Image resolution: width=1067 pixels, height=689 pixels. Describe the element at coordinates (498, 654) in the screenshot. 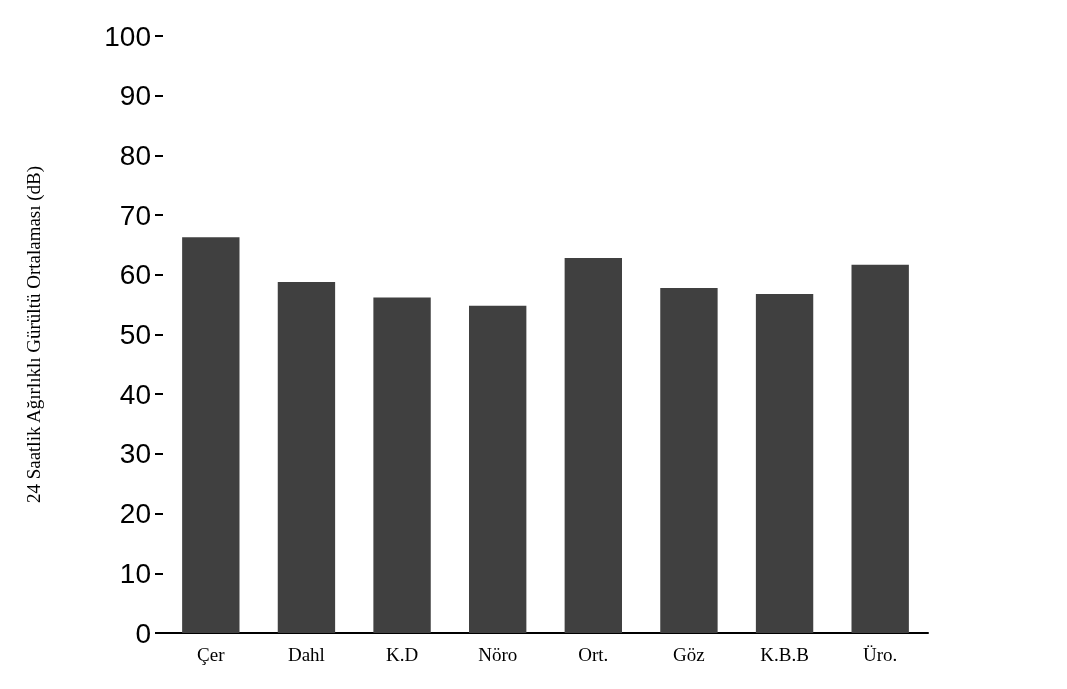

I see `x-tick-label: Nöro` at that location.